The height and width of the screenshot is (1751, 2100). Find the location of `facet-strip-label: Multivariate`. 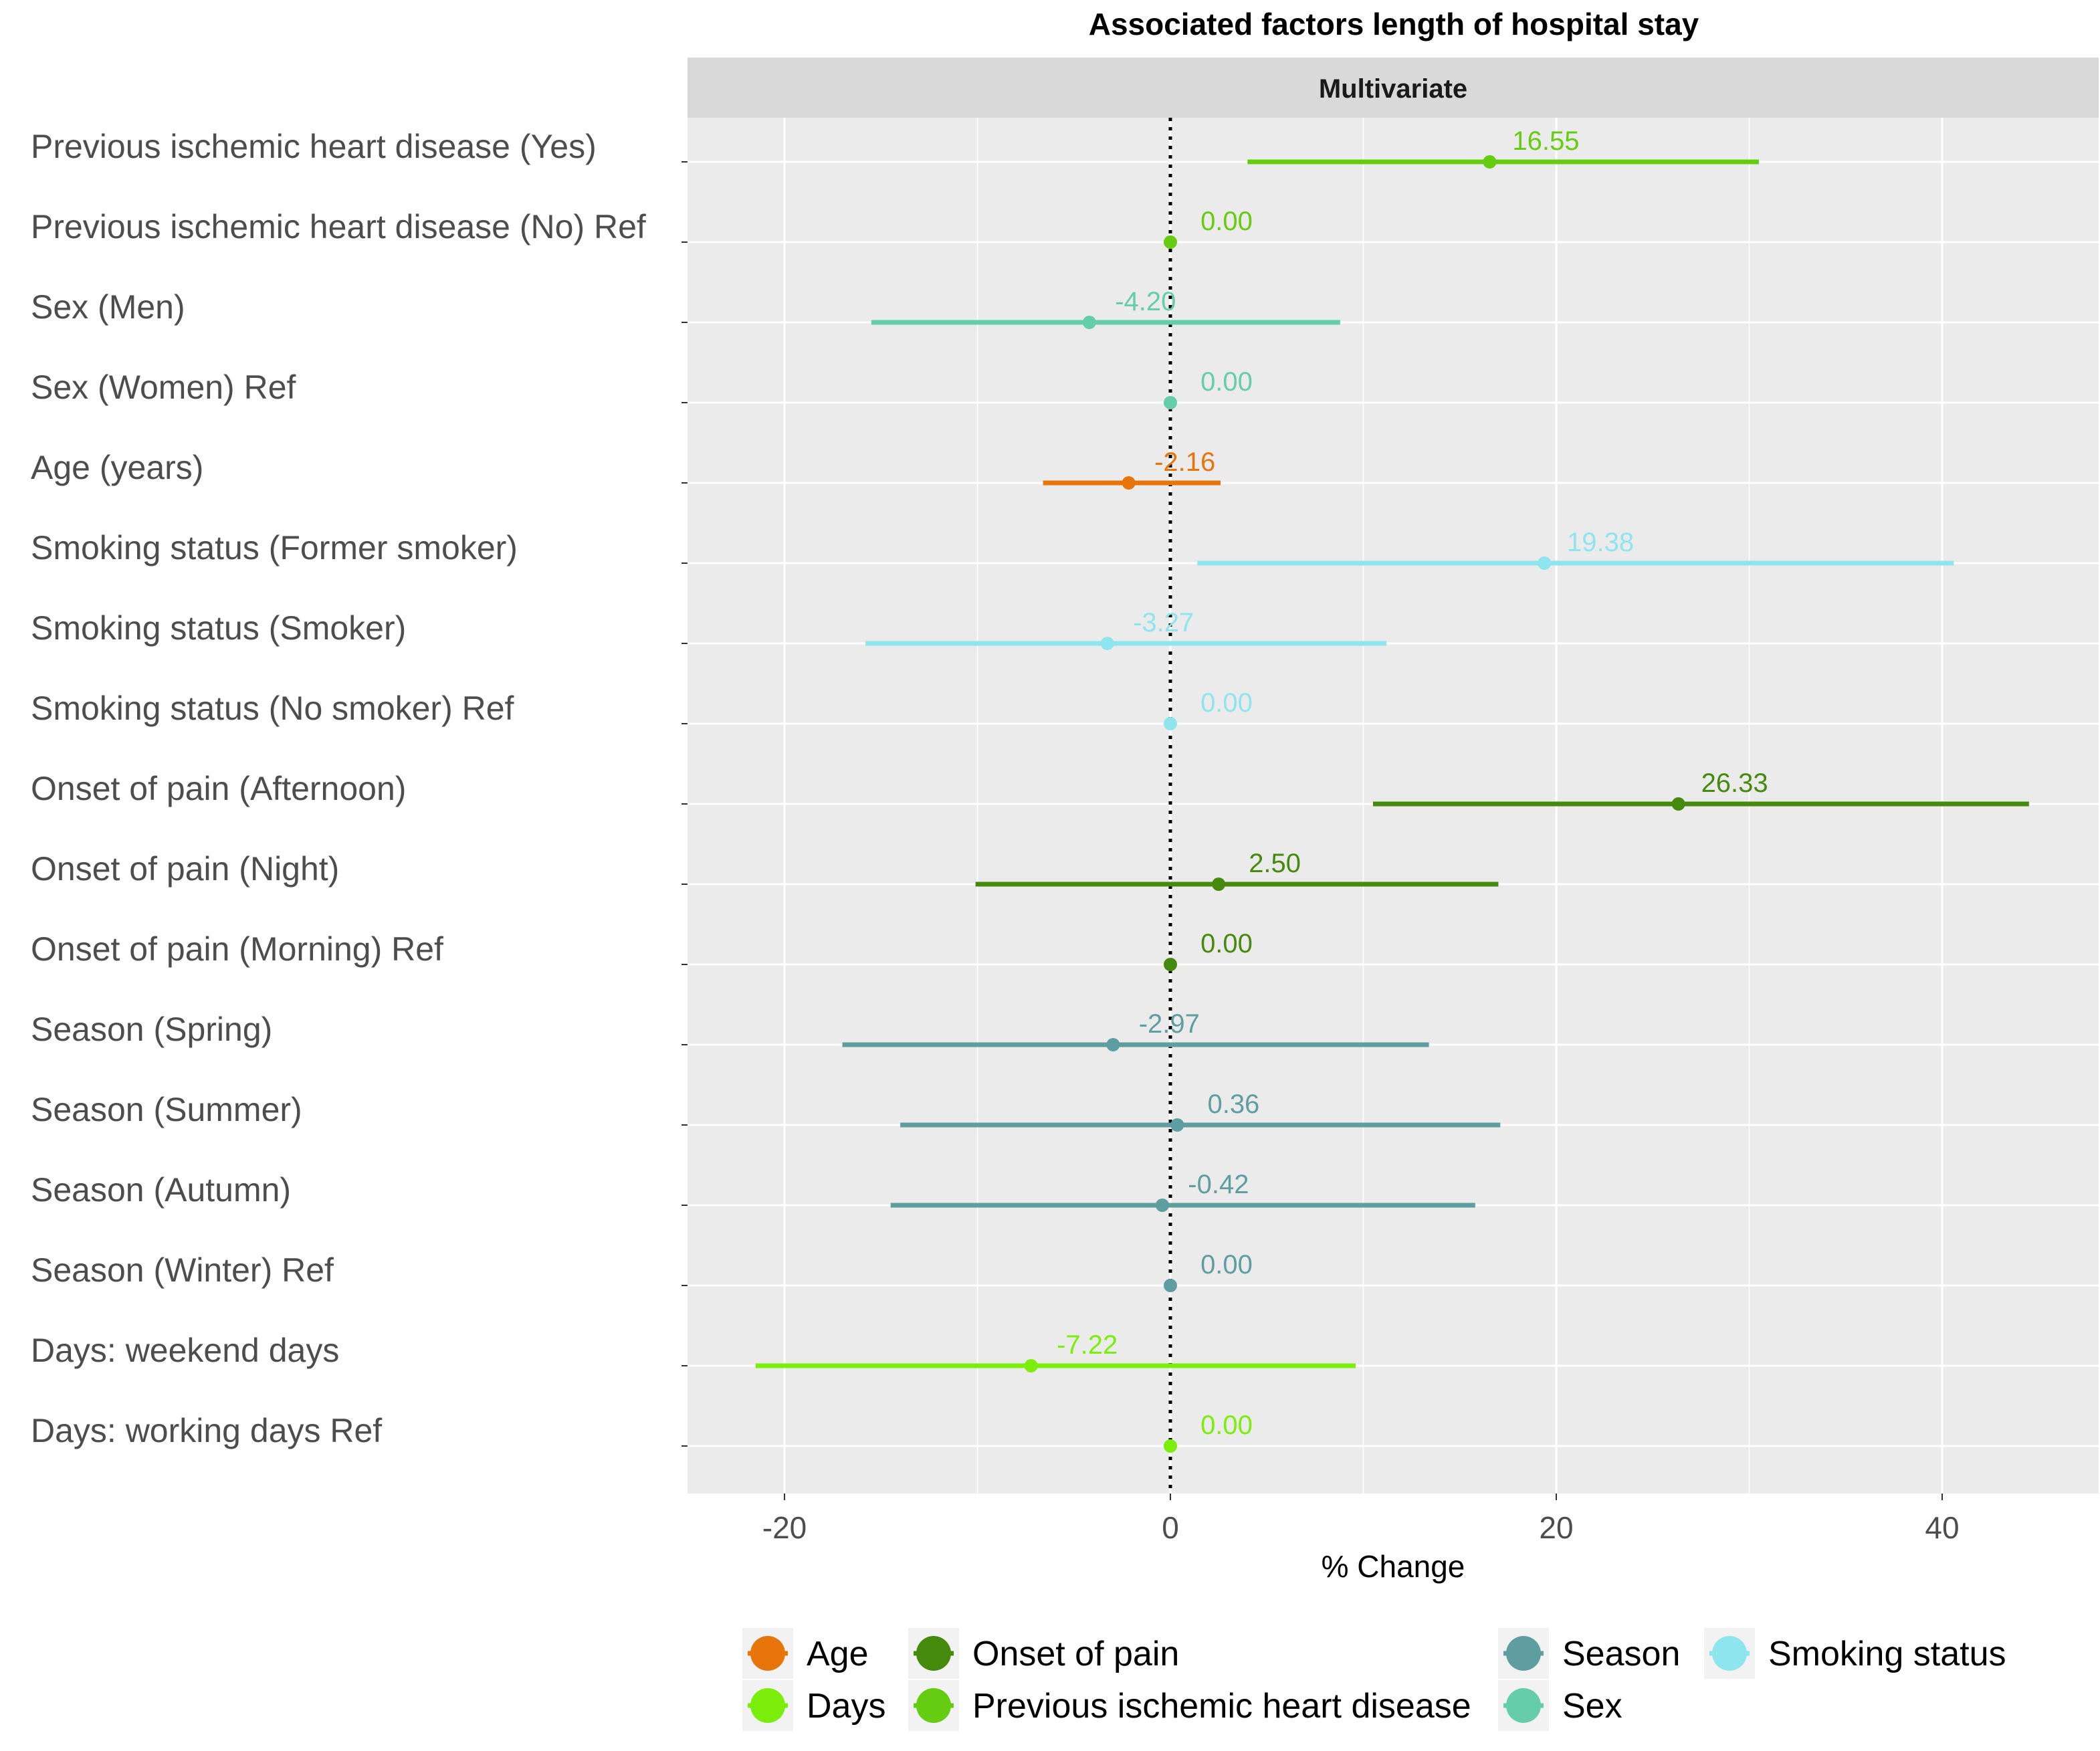

facet-strip-label: Multivariate is located at coordinates (1393, 89).